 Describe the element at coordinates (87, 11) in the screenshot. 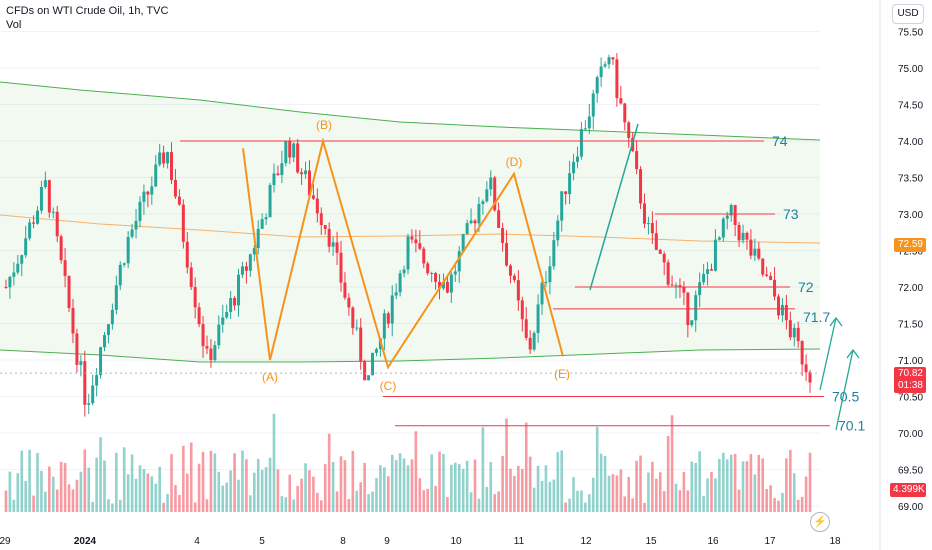

I see `symbol-title: CFDs on WTI Crude Oil, 1h, TVC` at that location.